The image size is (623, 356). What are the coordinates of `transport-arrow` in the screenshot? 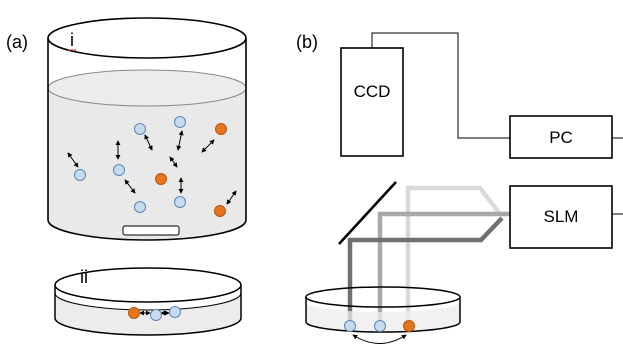 It's located at (379, 339).